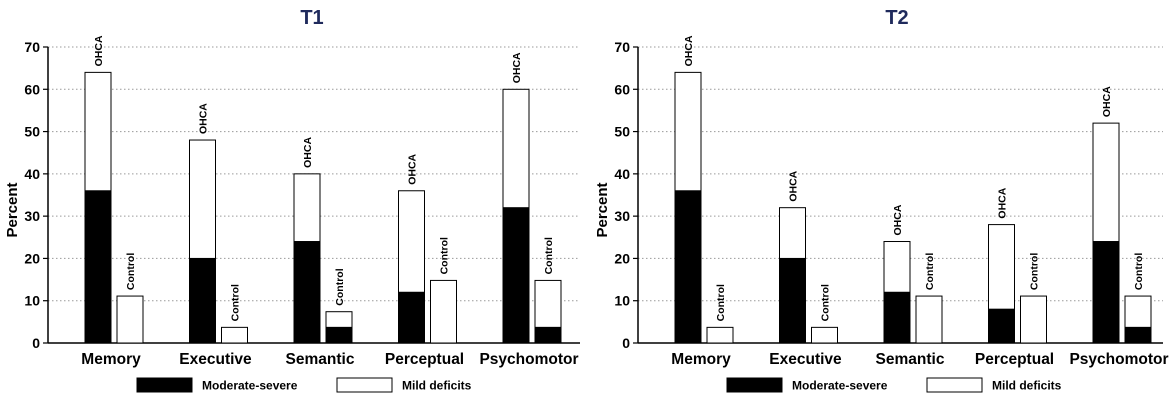 Image resolution: width=1176 pixels, height=403 pixels. What do you see at coordinates (311, 18) in the screenshot?
I see `chart-title: T1` at bounding box center [311, 18].